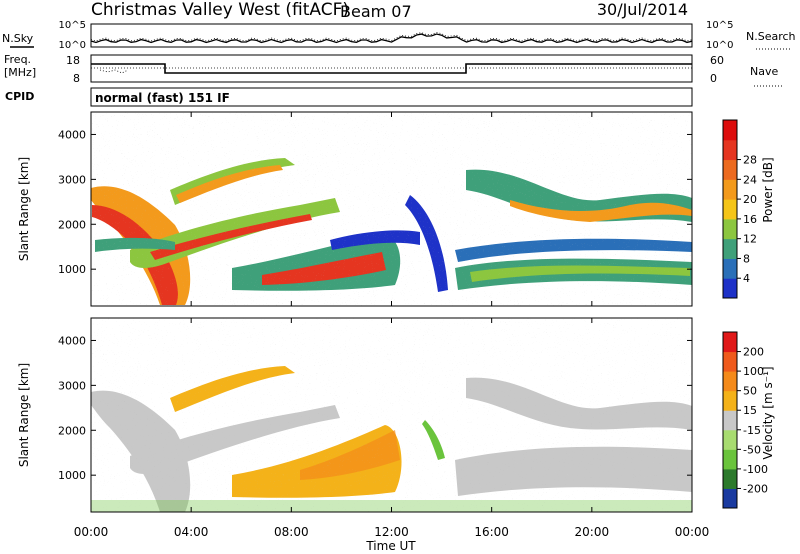 The width and height of the screenshot is (800, 554). Describe the element at coordinates (391, 97) in the screenshot. I see `cpid-panel-frame` at that location.